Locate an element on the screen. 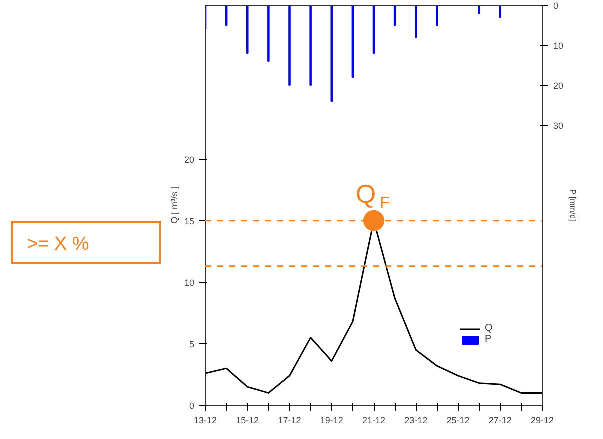  text: >= X % is located at coordinates (58, 245).